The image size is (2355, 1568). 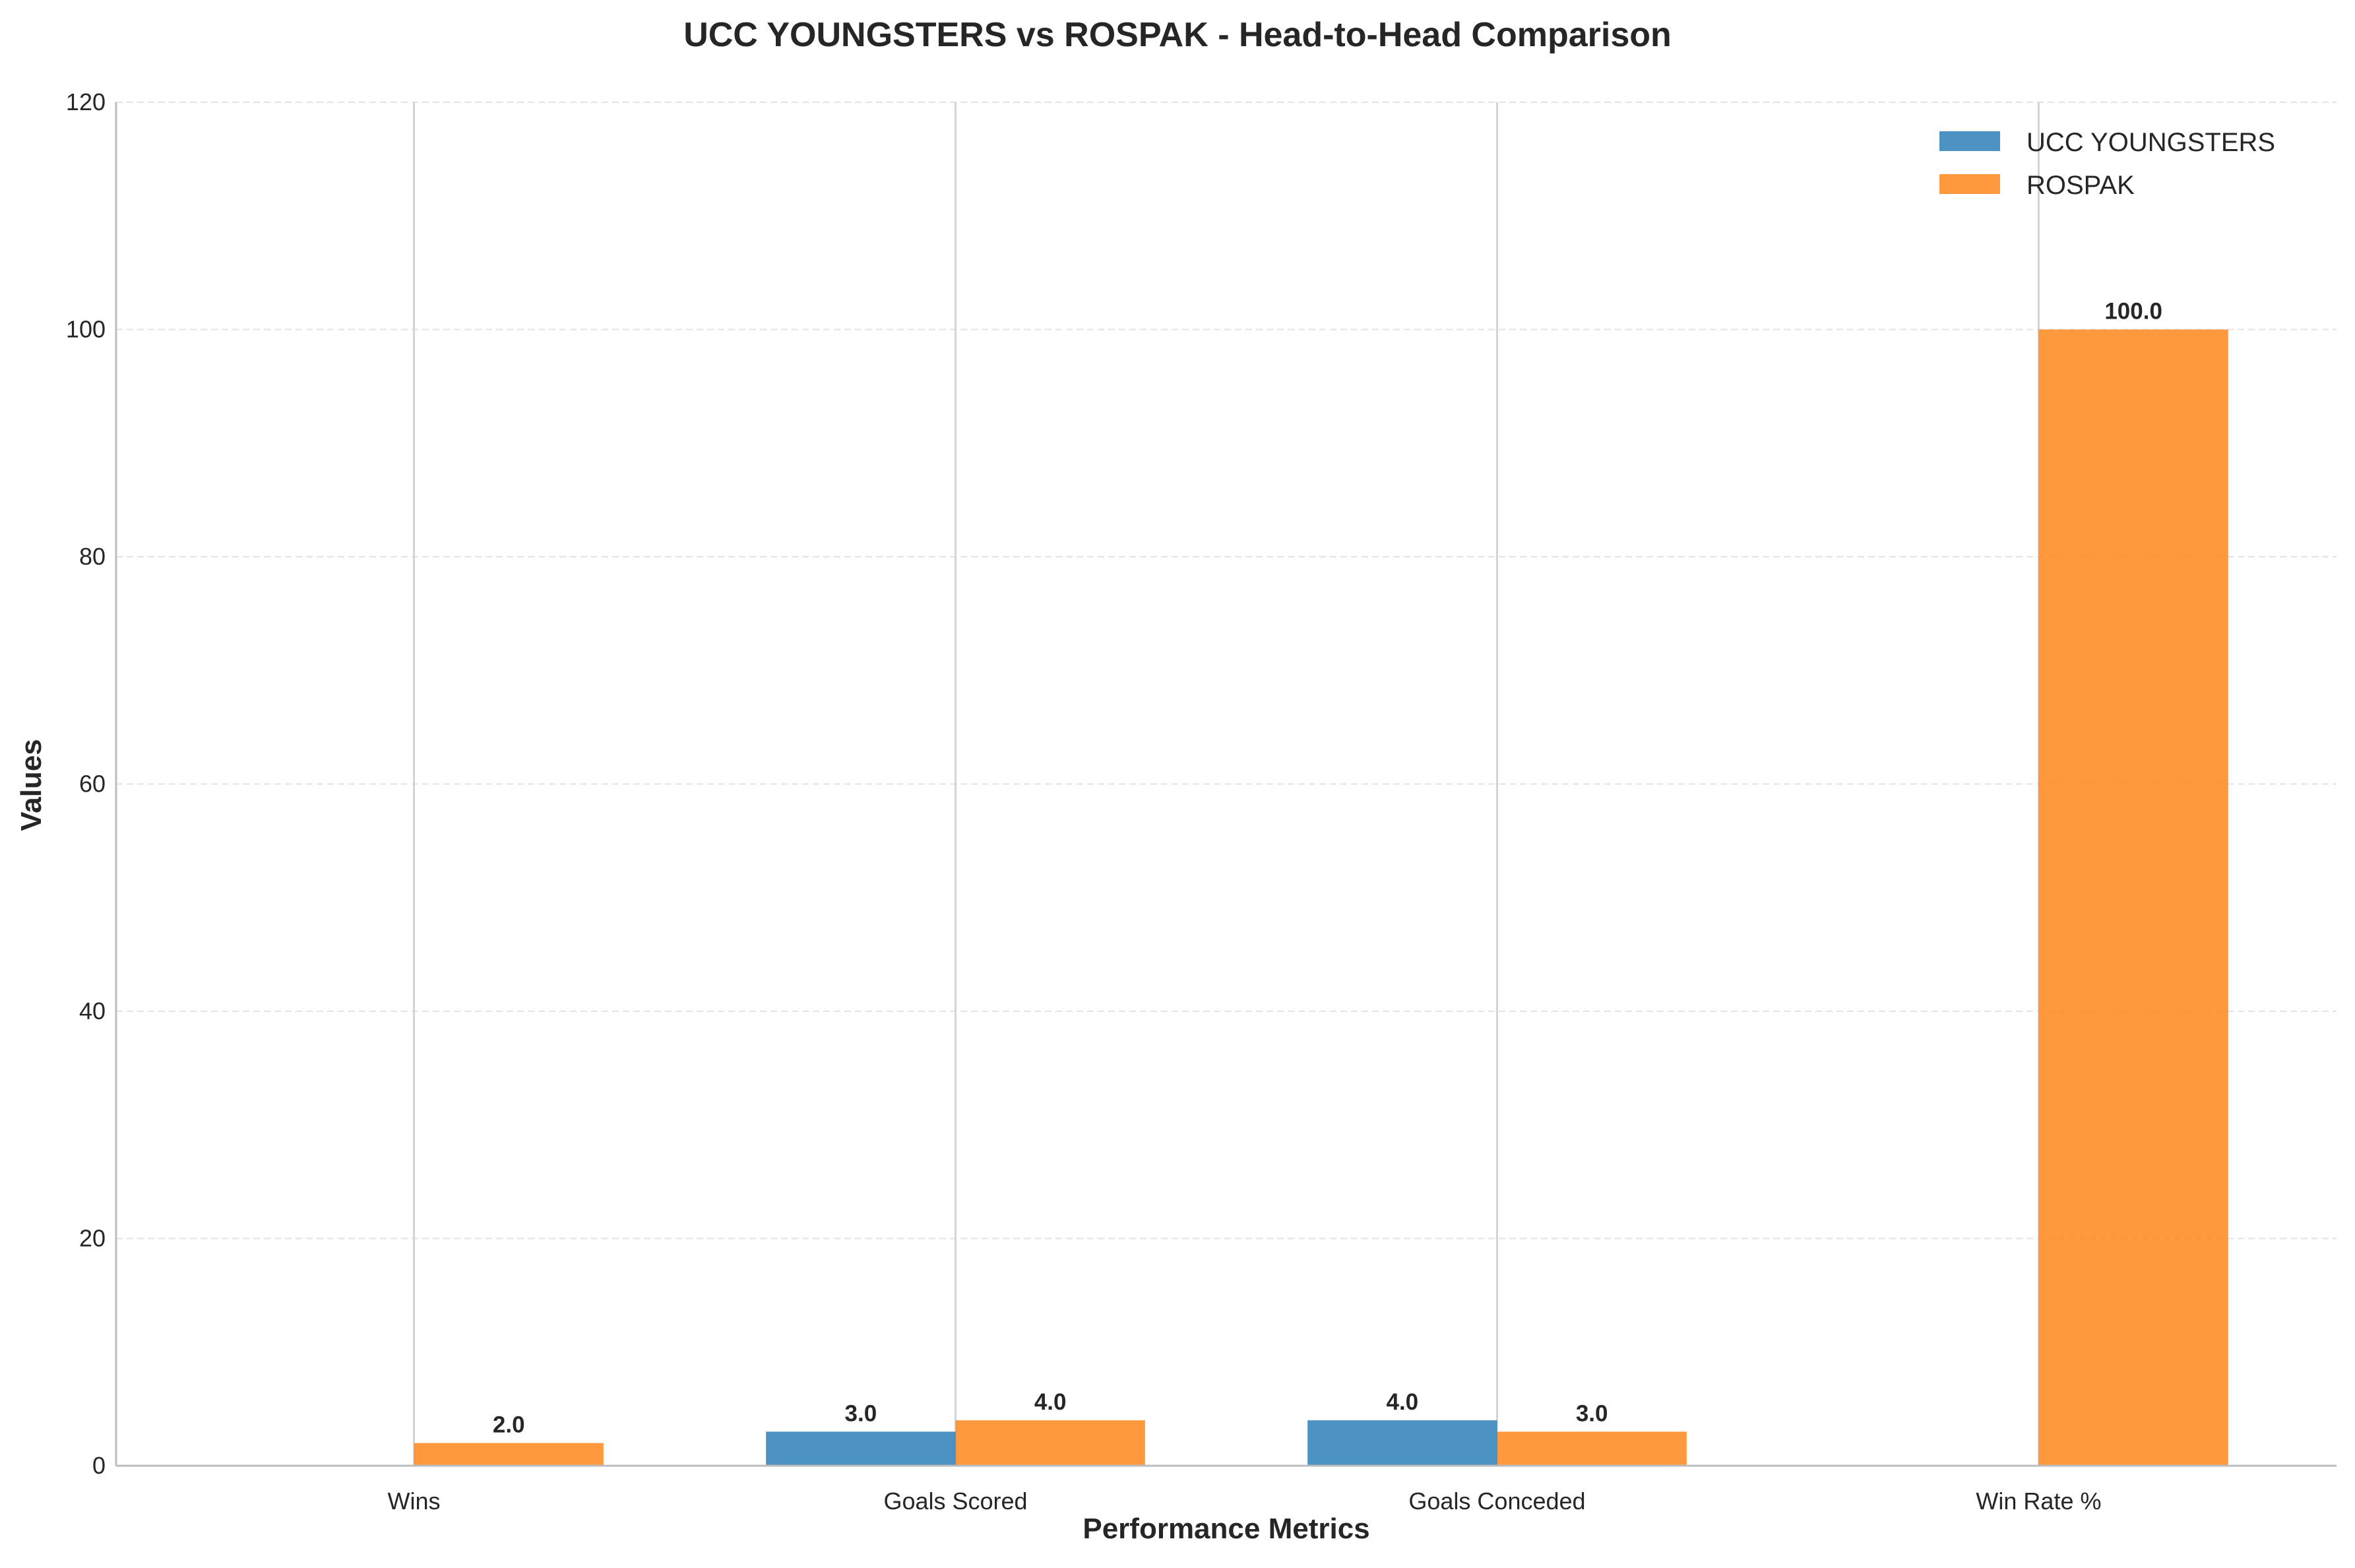 What do you see at coordinates (861, 1448) in the screenshot?
I see `bar-ucc-youngsters-goals-scored` at bounding box center [861, 1448].